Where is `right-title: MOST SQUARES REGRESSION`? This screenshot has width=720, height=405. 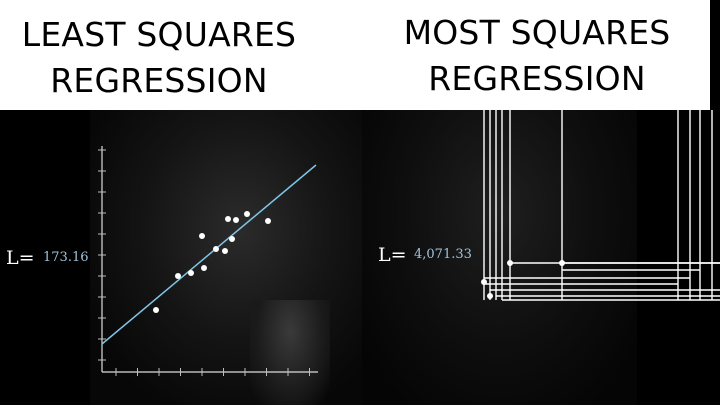 right-title: MOST SQUARES REGRESSION is located at coordinates (537, 56).